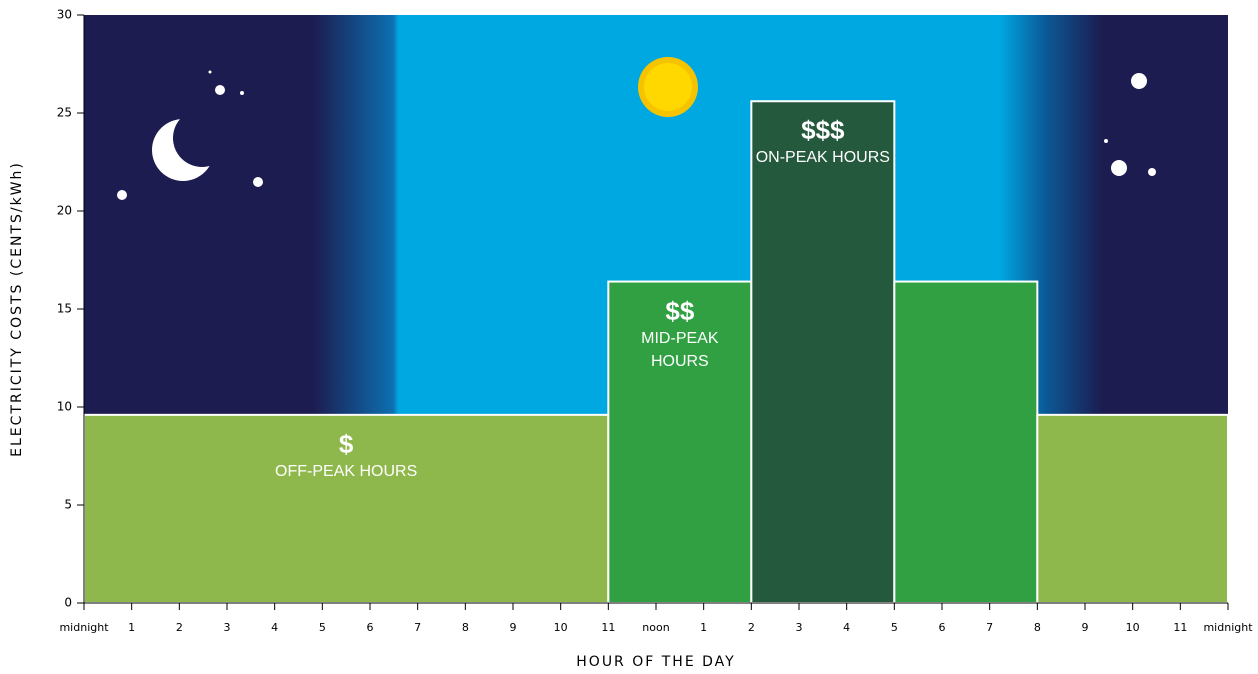 Image resolution: width=1258 pixels, height=674 pixels. What do you see at coordinates (655, 662) in the screenshot?
I see `x-axis-title: HOUR OF THE DAY` at bounding box center [655, 662].